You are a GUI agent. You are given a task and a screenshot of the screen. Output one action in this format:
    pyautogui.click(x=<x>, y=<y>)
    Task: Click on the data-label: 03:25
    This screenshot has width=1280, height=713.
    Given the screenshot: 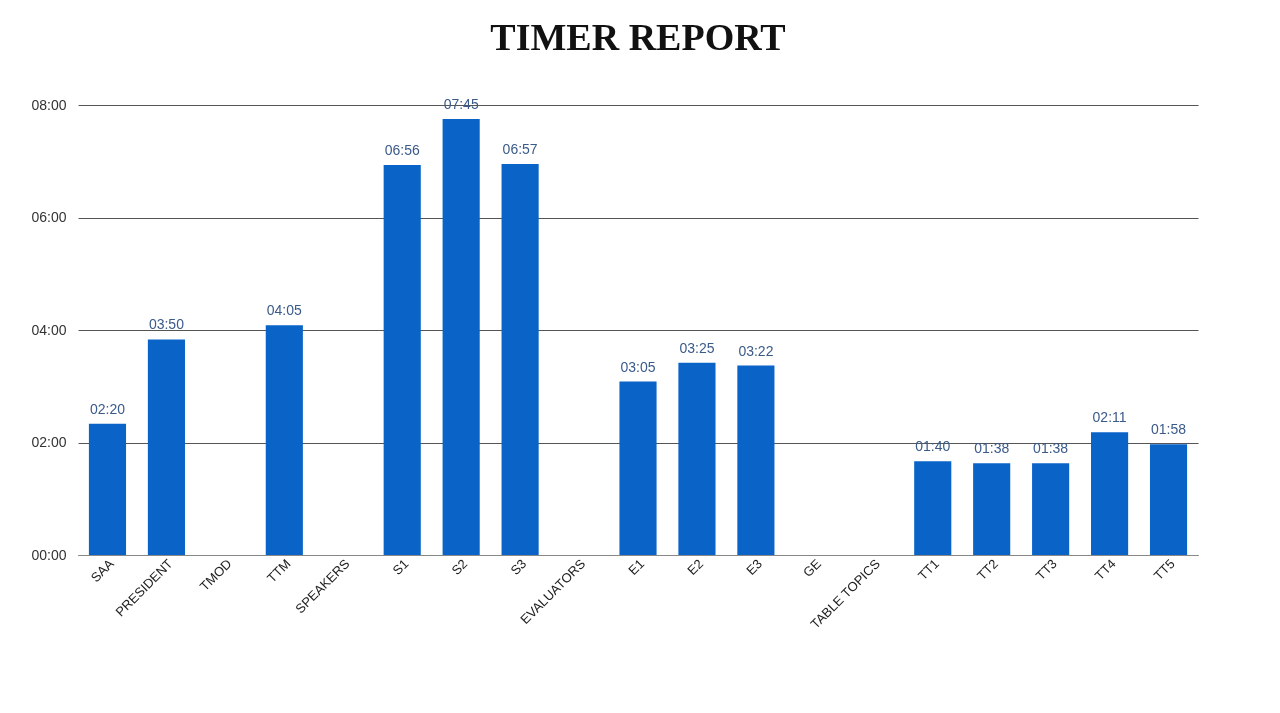 What is the action you would take?
    pyautogui.click(x=697, y=347)
    